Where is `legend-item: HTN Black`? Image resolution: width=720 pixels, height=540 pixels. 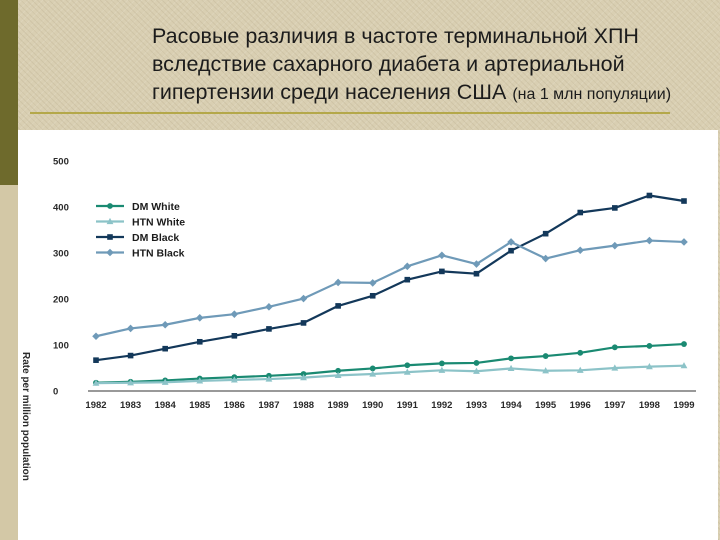
legend-item: HTN Black is located at coordinates (140, 254).